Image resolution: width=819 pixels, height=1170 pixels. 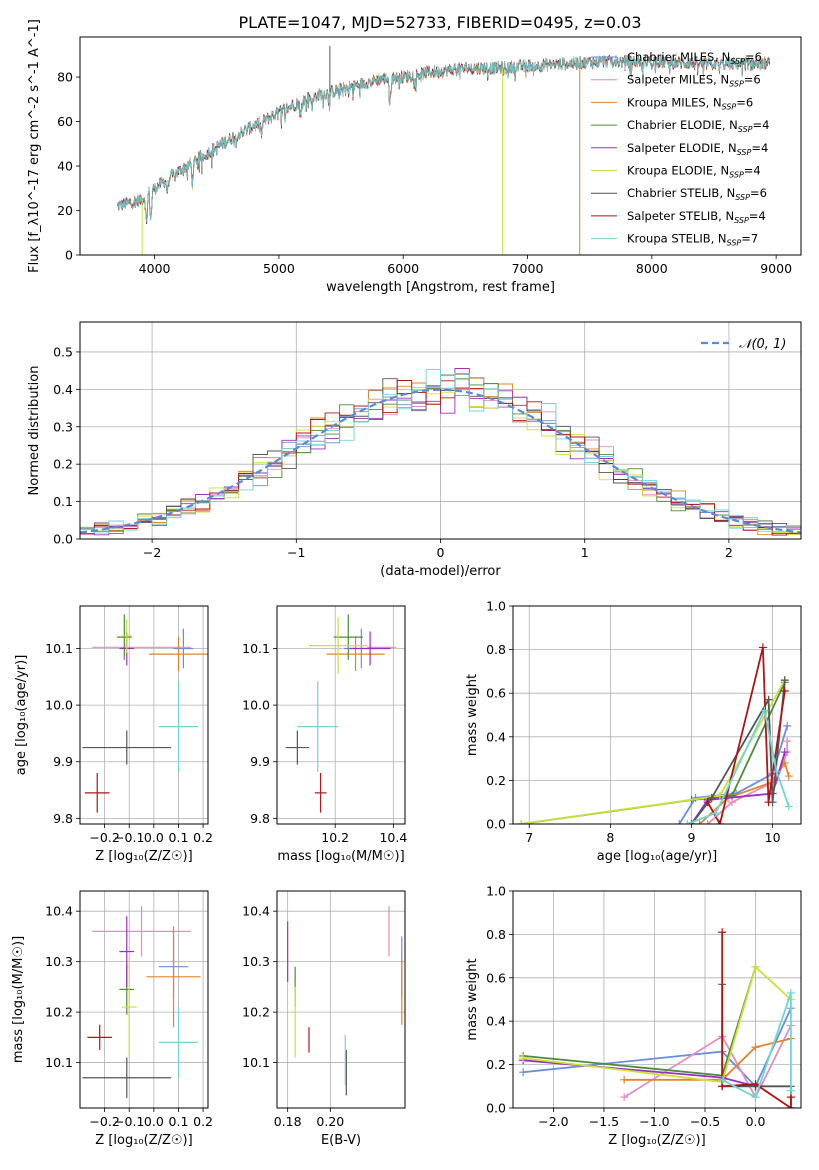 I want to click on spectrum-ytick-label: 0, so click(x=69, y=255).